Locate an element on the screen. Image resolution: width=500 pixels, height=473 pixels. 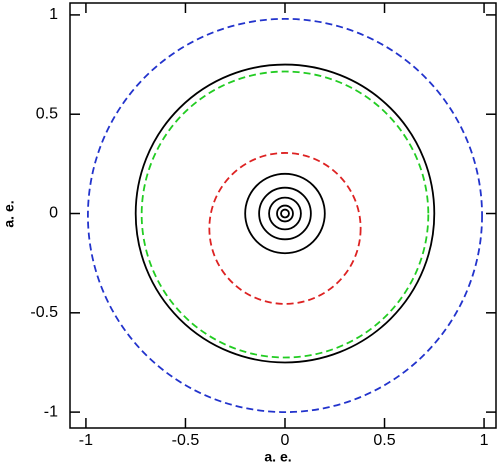
y-tick-label: 1 is located at coordinates (53, 14).